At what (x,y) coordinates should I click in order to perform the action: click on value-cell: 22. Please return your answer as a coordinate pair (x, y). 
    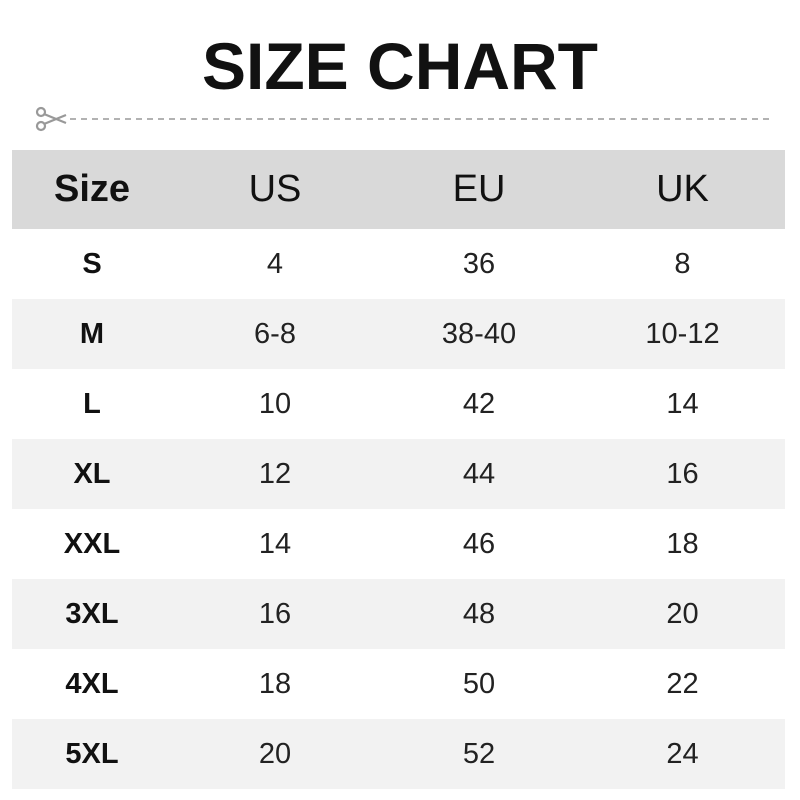
    Looking at the image, I should click on (682, 683).